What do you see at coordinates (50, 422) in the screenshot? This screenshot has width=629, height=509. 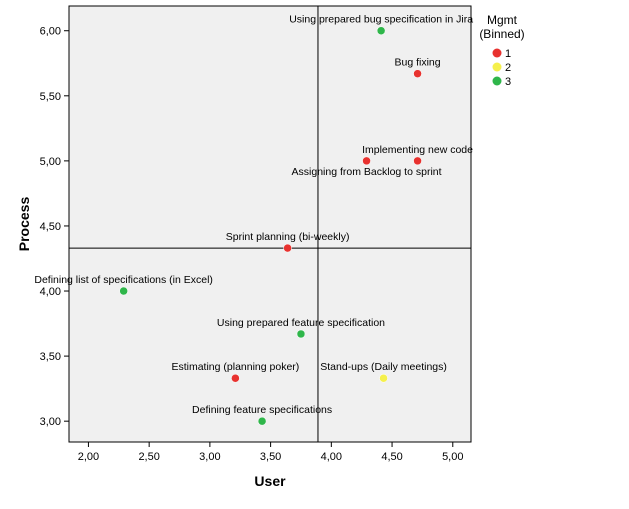 I see `y-tick-label: 3,00` at bounding box center [50, 422].